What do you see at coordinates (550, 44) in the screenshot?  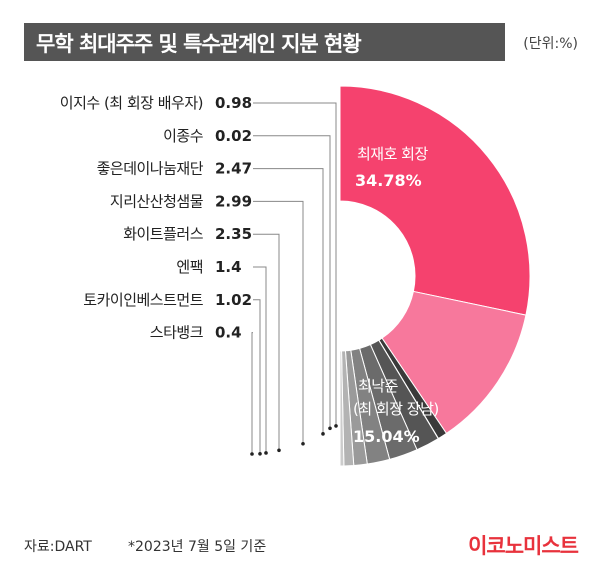 I see `unit-label: (단위:%)` at bounding box center [550, 44].